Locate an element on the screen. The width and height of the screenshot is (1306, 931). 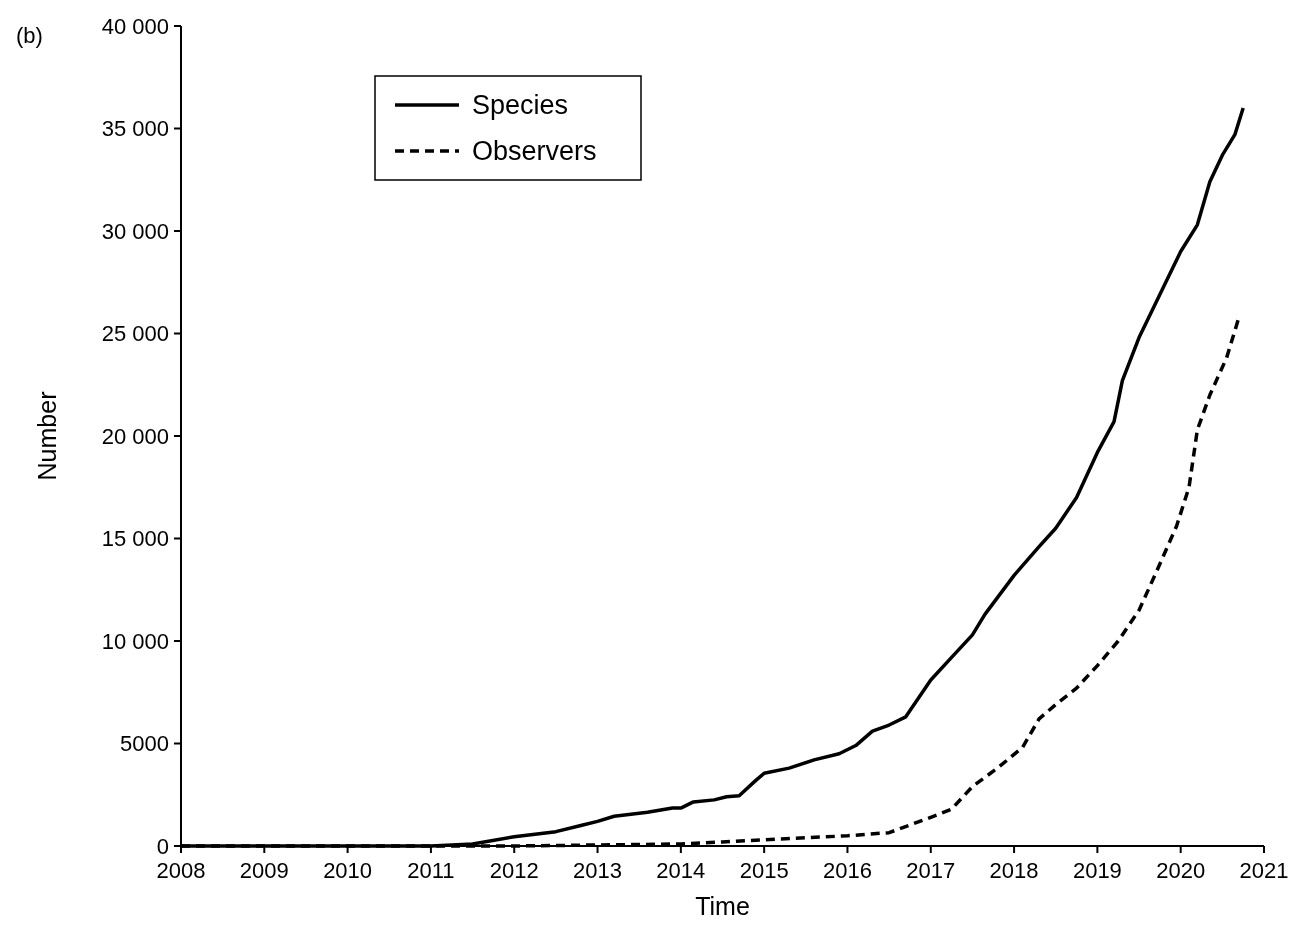
x-tick-label: 2012 is located at coordinates (514, 870).